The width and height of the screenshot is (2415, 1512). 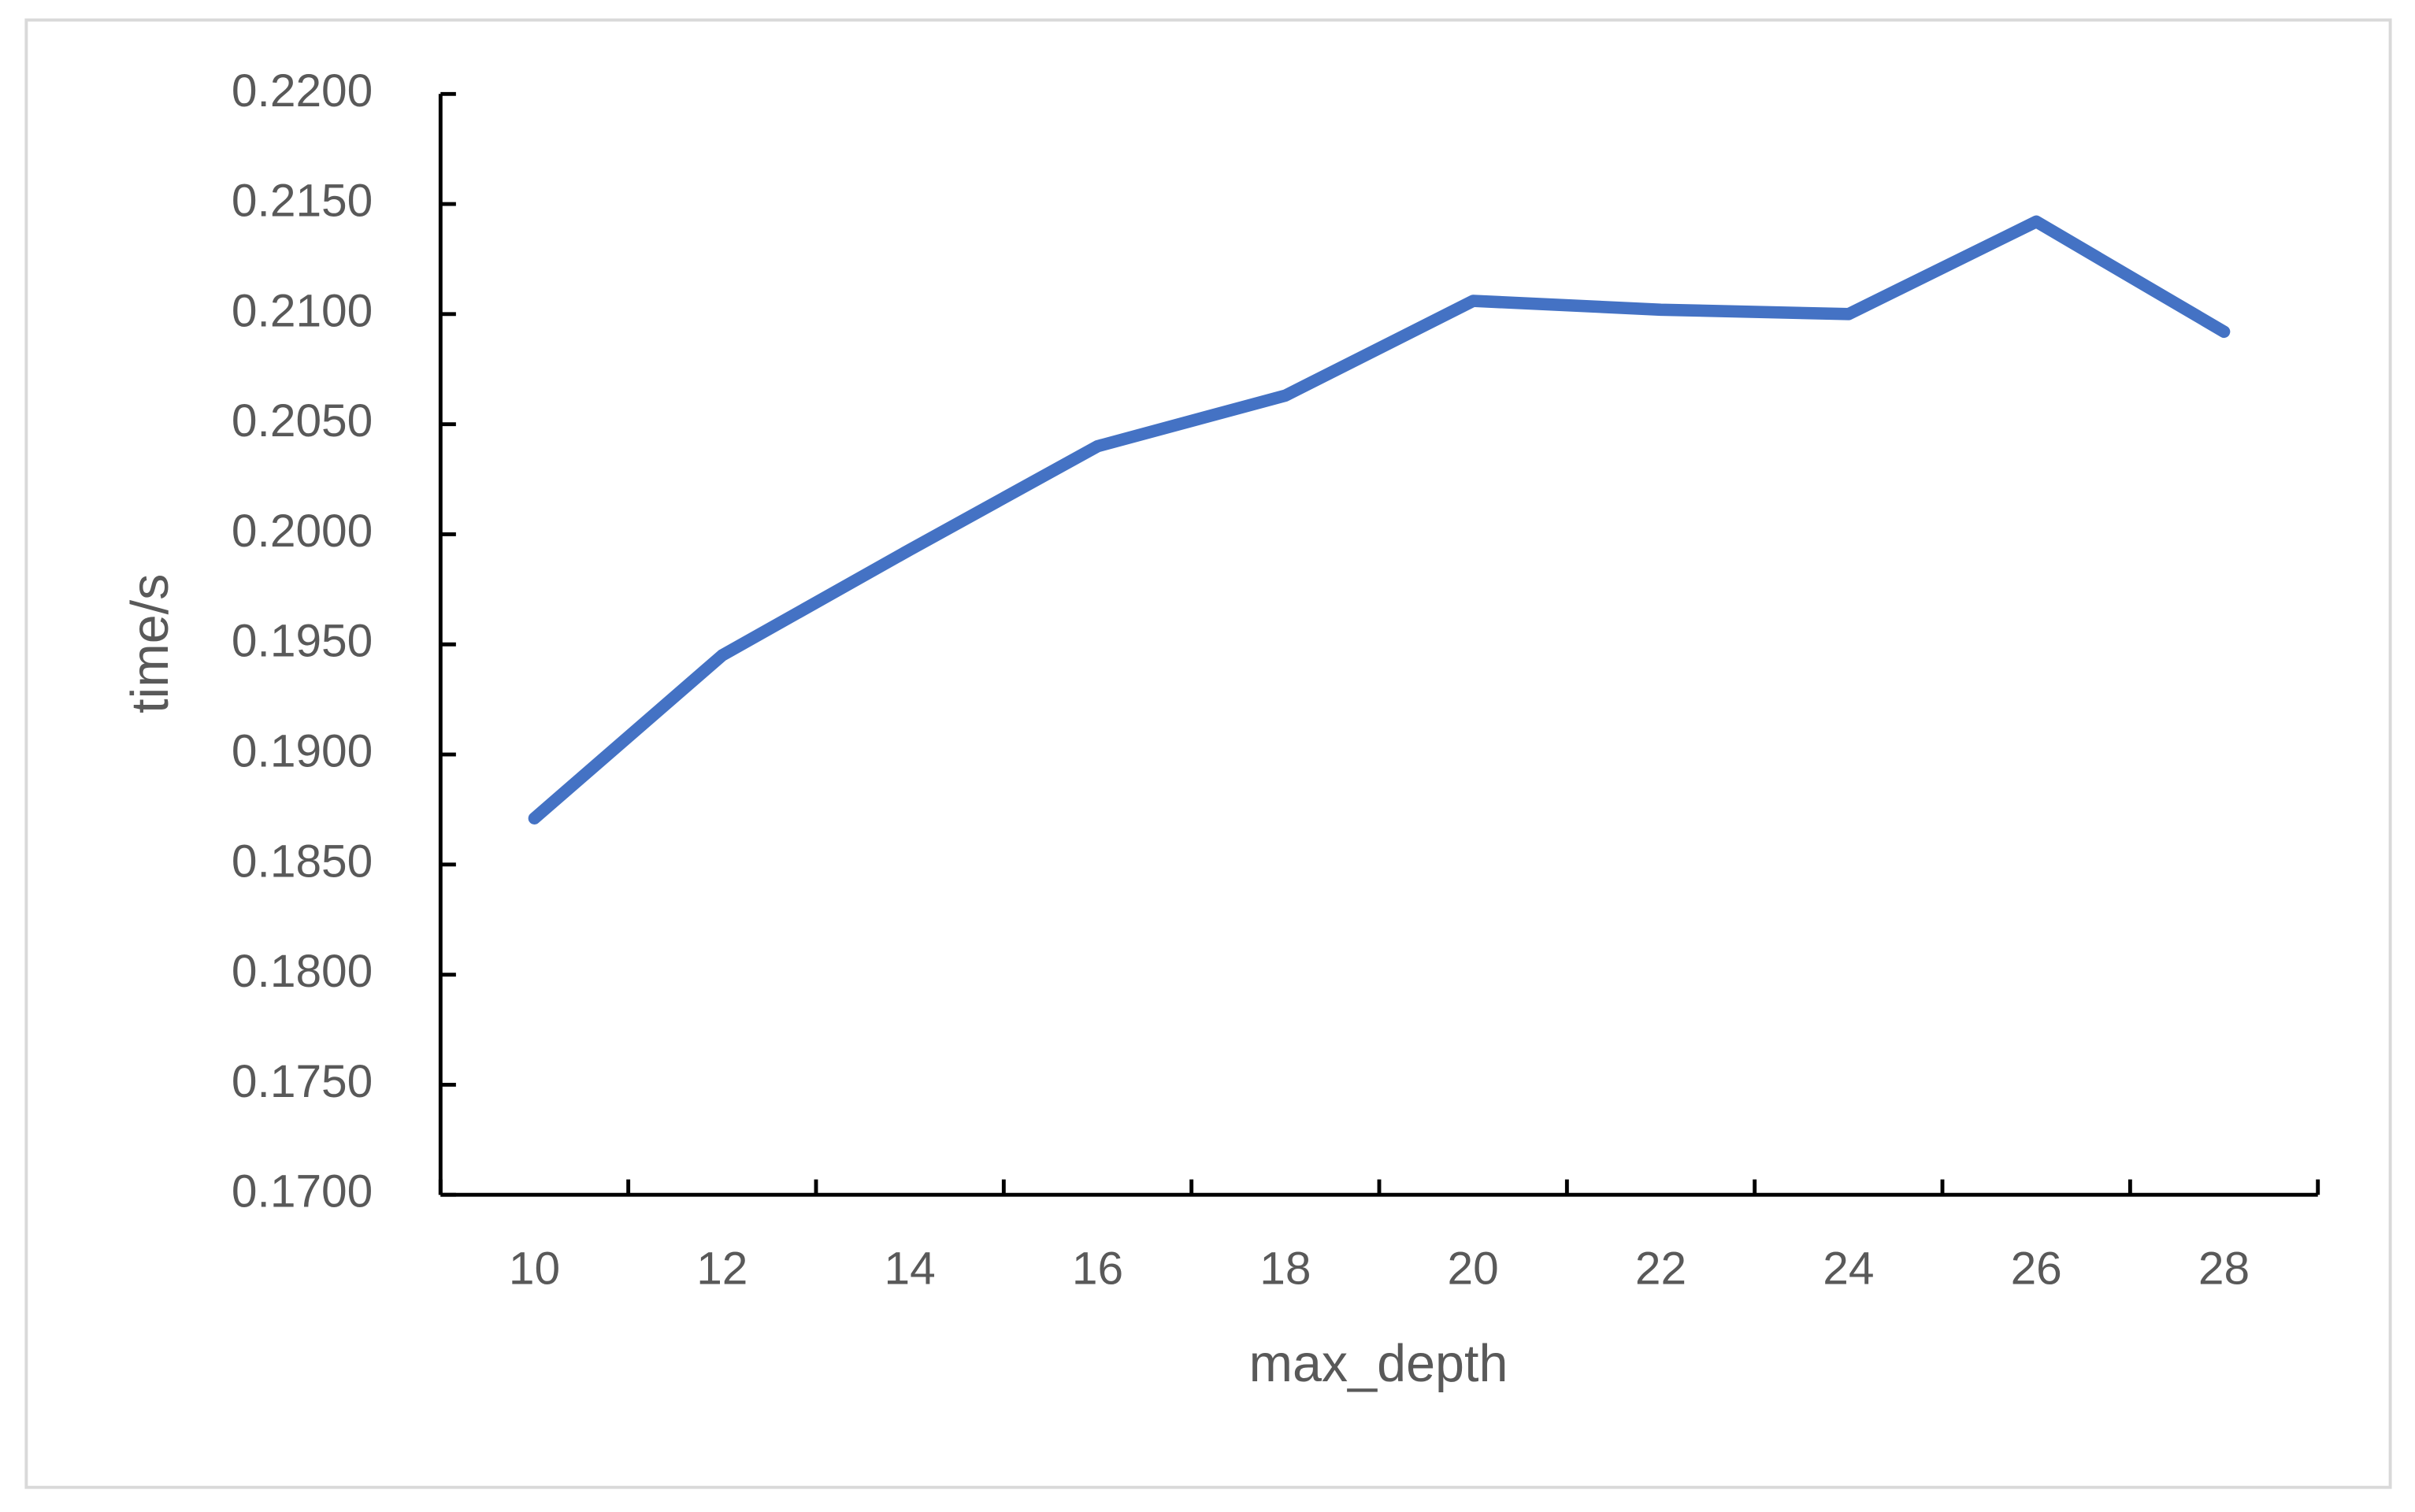 I want to click on y-tick-label: 0.2200, so click(x=302, y=91).